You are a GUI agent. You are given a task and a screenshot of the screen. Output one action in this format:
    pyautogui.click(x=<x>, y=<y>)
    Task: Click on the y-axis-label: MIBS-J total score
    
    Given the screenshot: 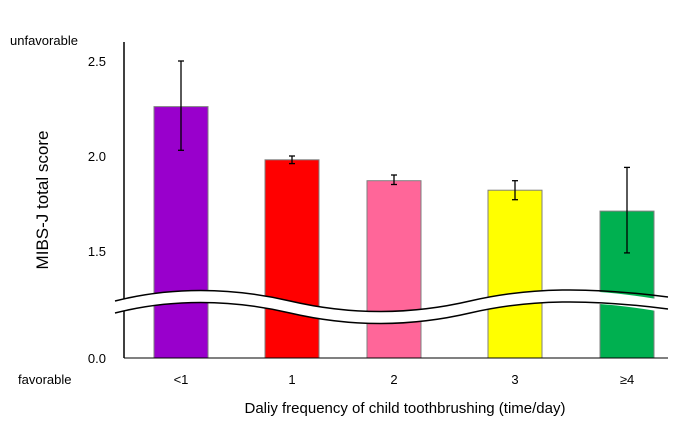 What is the action you would take?
    pyautogui.click(x=42, y=200)
    